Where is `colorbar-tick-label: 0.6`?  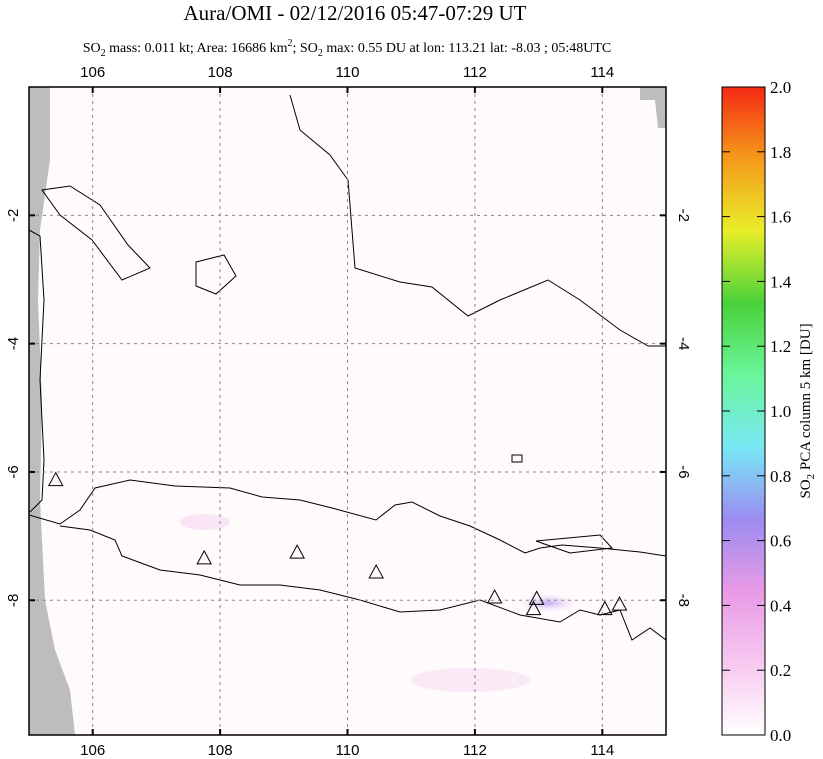
colorbar-tick-label: 0.6 is located at coordinates (780, 541).